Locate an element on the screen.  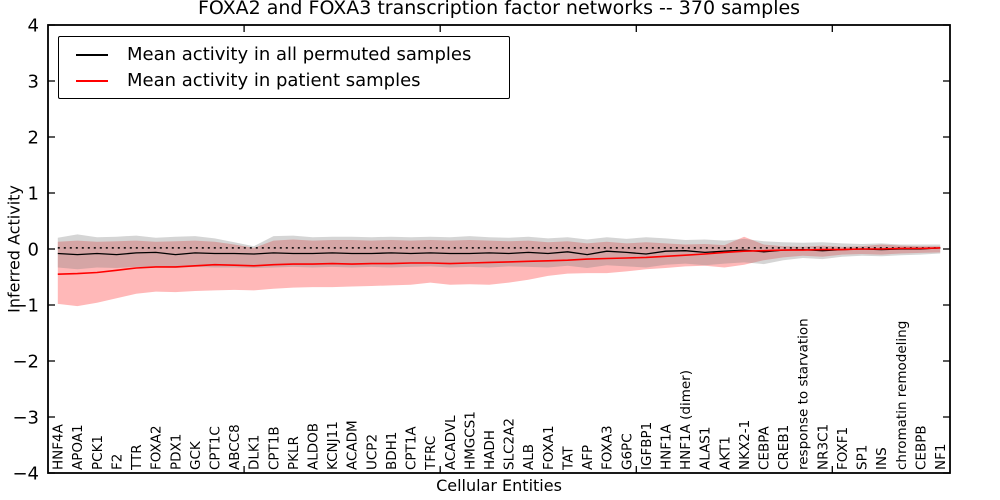
patient-mean-line is located at coordinates (499, 261).